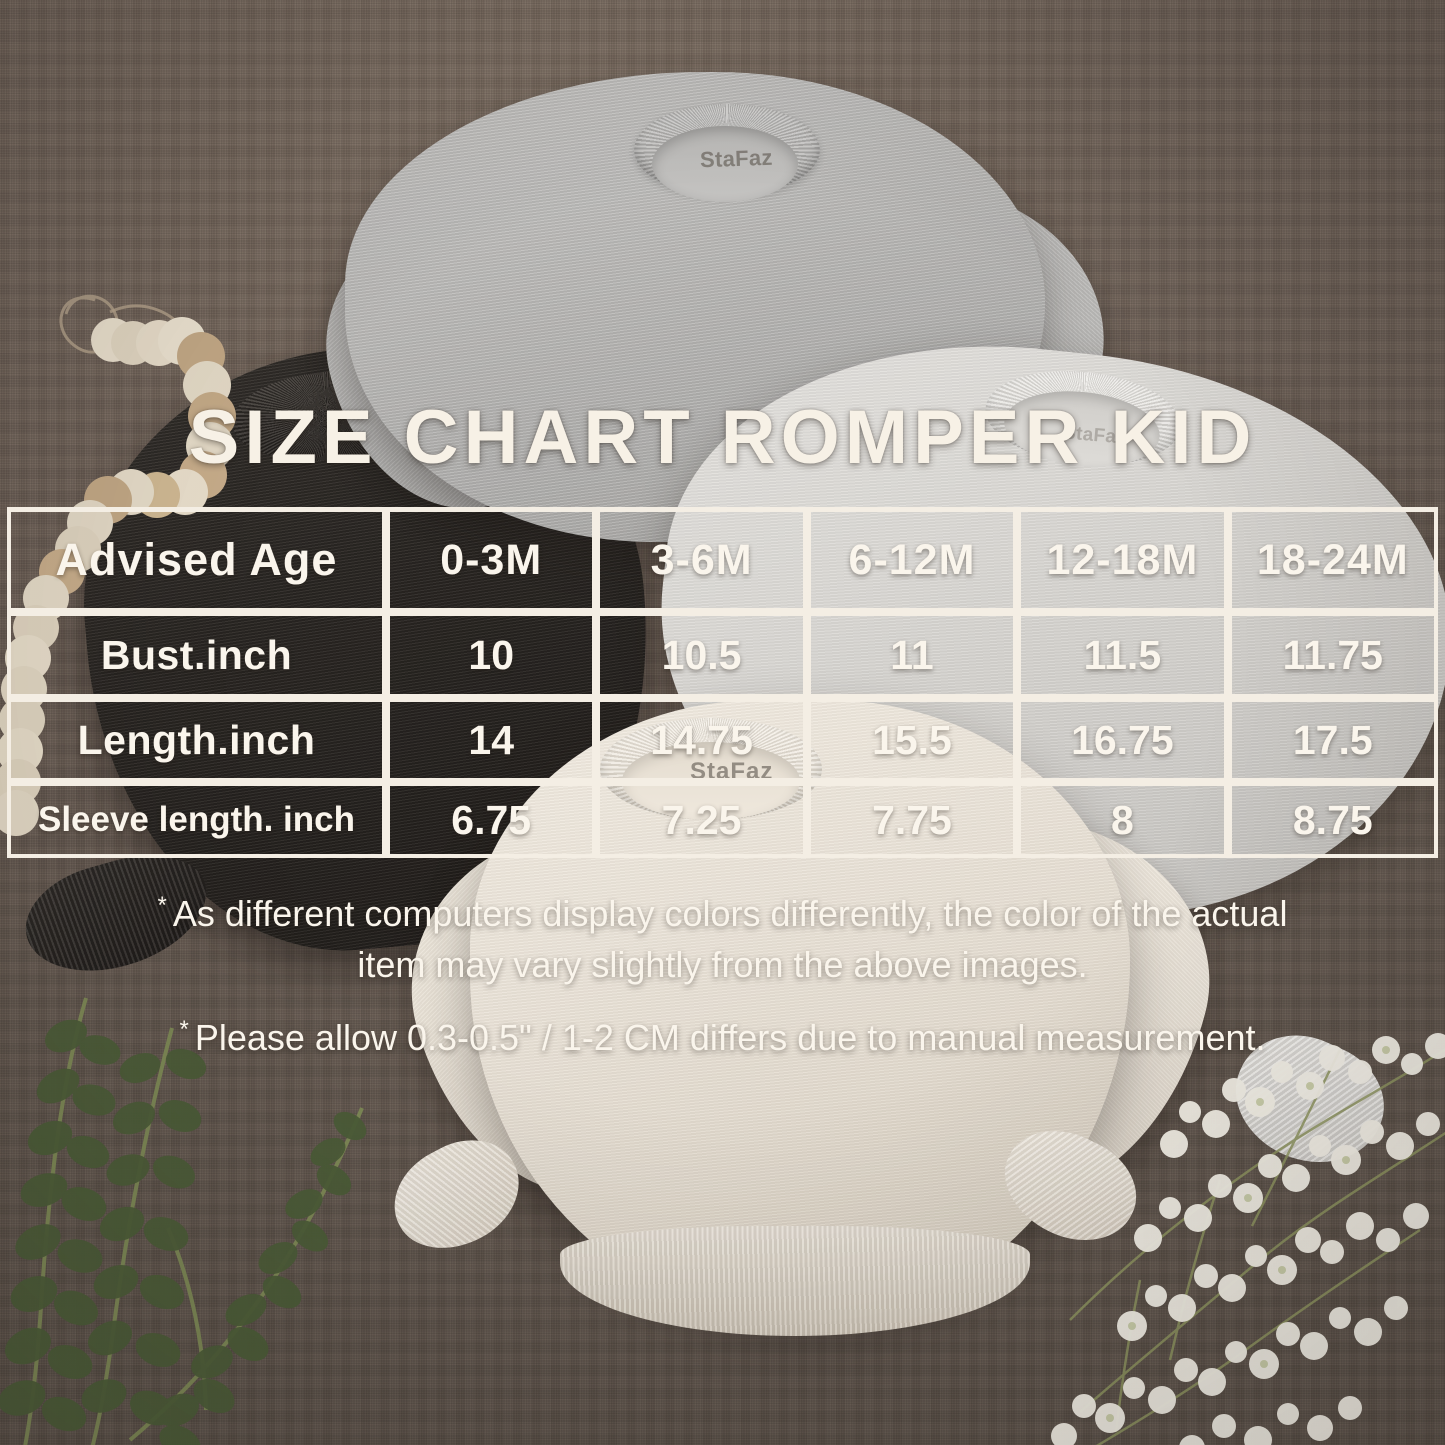  What do you see at coordinates (1122, 655) in the screenshot?
I see `cell-bust-12-18m: 11.5` at bounding box center [1122, 655].